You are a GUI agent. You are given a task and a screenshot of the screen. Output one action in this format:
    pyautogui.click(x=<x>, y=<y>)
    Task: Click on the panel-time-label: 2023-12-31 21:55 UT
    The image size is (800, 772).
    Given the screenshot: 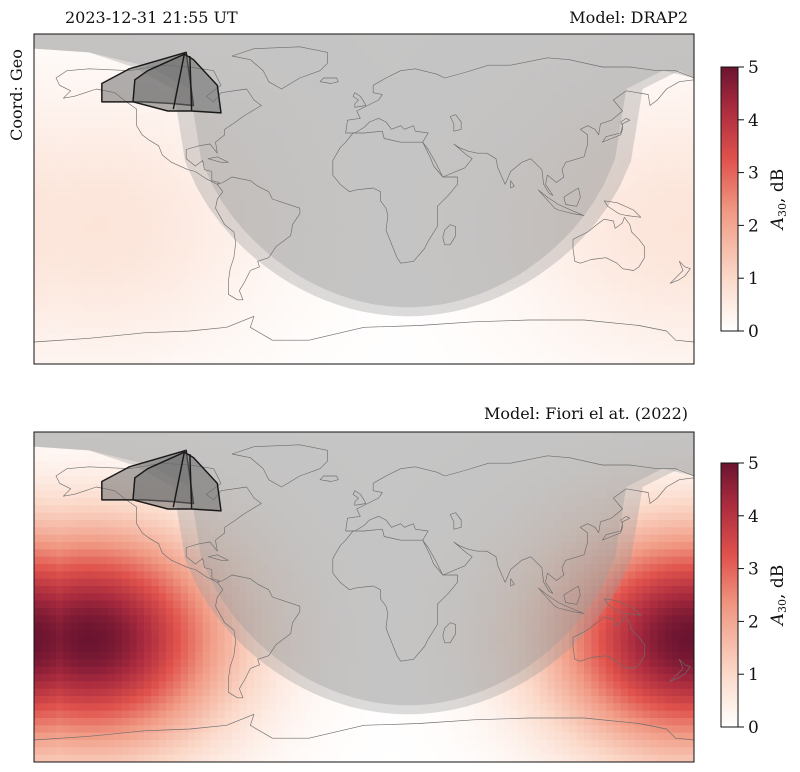 What is the action you would take?
    pyautogui.click(x=151, y=17)
    